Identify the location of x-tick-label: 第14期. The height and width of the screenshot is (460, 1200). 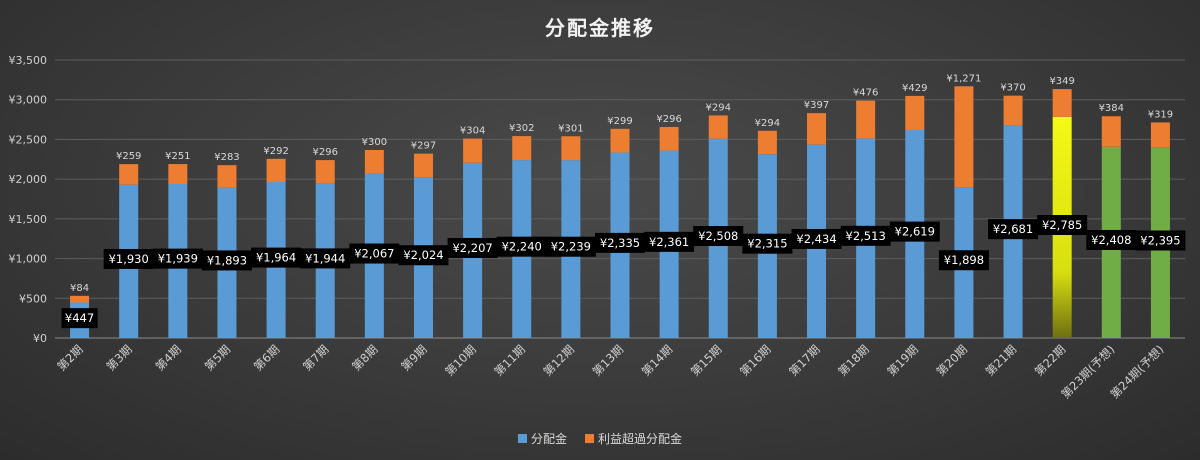
(657, 360).